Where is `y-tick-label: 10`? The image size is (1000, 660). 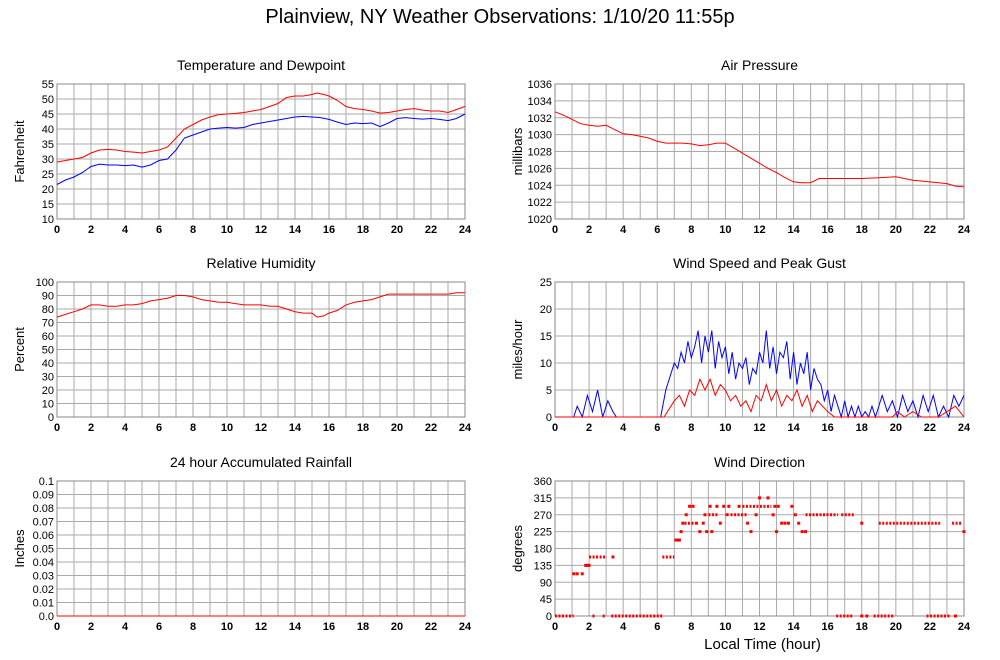
y-tick-label: 10 is located at coordinates (546, 364).